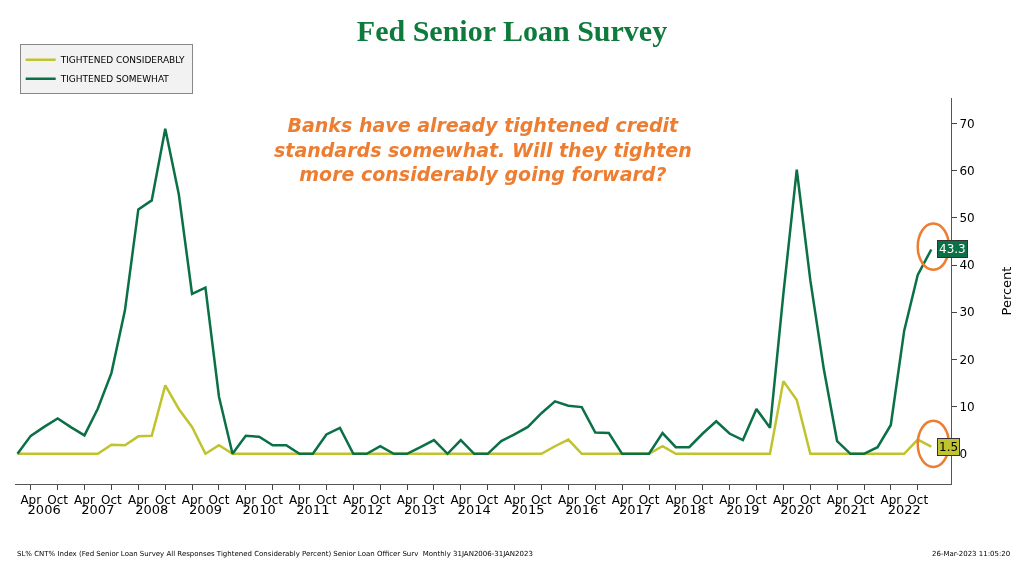 This screenshot has width=1024, height=576. What do you see at coordinates (967, 265) in the screenshot?
I see `y-tick-label: 40` at bounding box center [967, 265].